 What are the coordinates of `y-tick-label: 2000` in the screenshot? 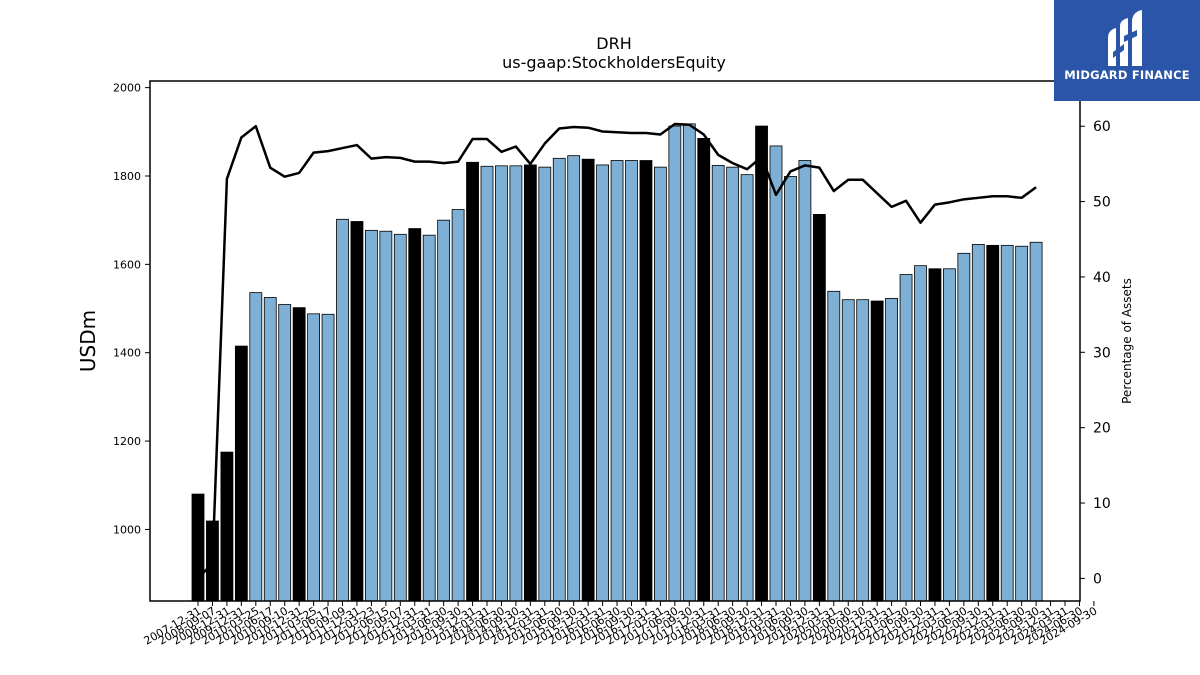 It's located at (127, 88).